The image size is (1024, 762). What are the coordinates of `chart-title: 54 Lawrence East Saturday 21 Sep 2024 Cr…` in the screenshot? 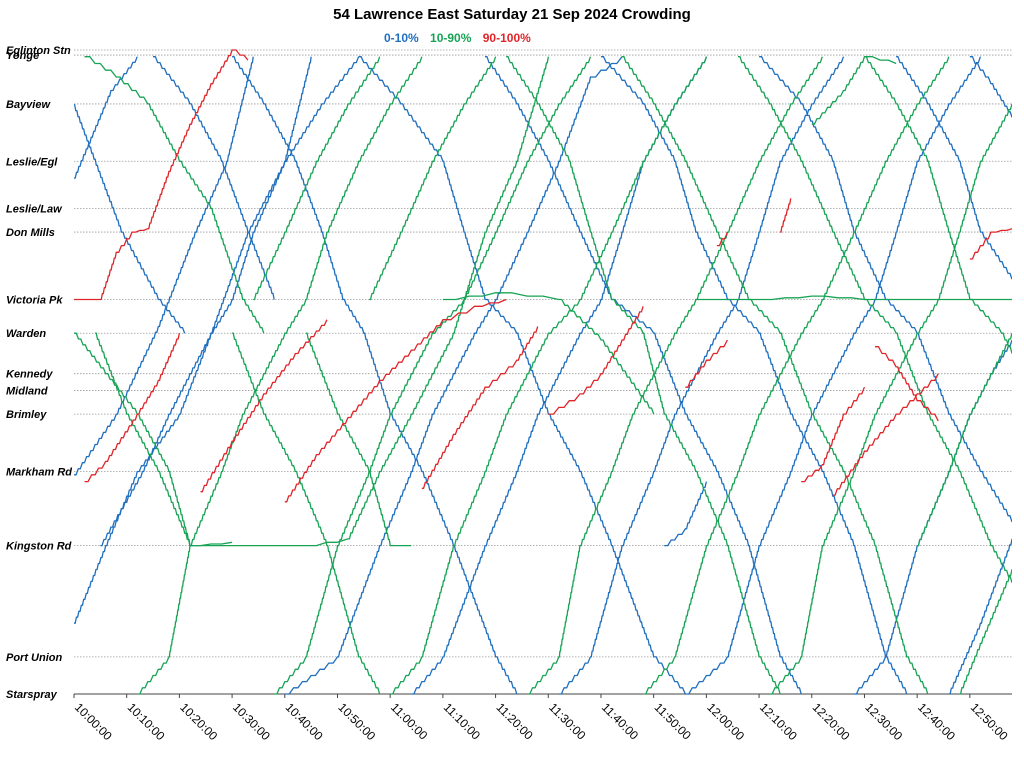 It's located at (512, 14).